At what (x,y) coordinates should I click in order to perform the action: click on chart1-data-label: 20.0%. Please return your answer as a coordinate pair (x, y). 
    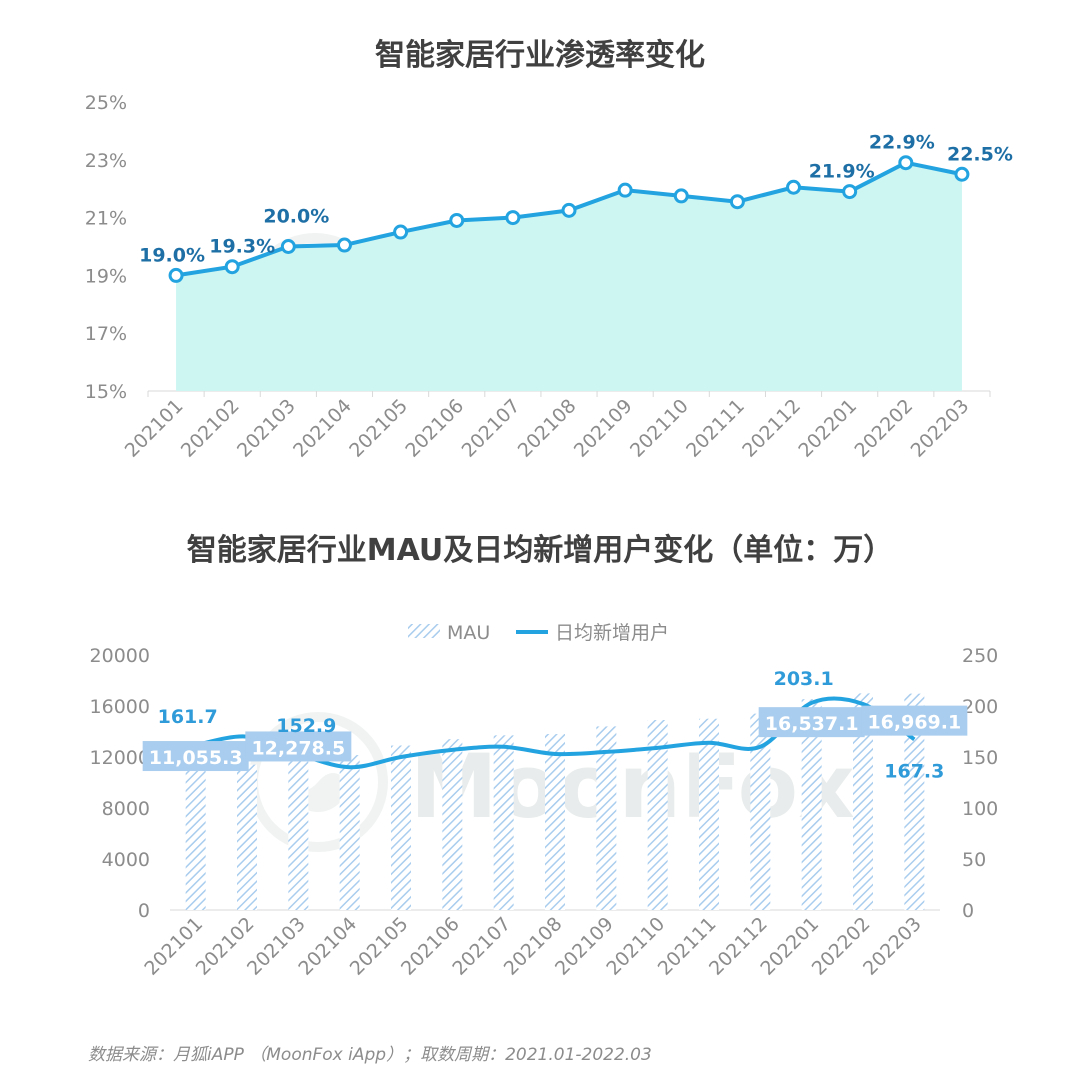
    Looking at the image, I should click on (296, 217).